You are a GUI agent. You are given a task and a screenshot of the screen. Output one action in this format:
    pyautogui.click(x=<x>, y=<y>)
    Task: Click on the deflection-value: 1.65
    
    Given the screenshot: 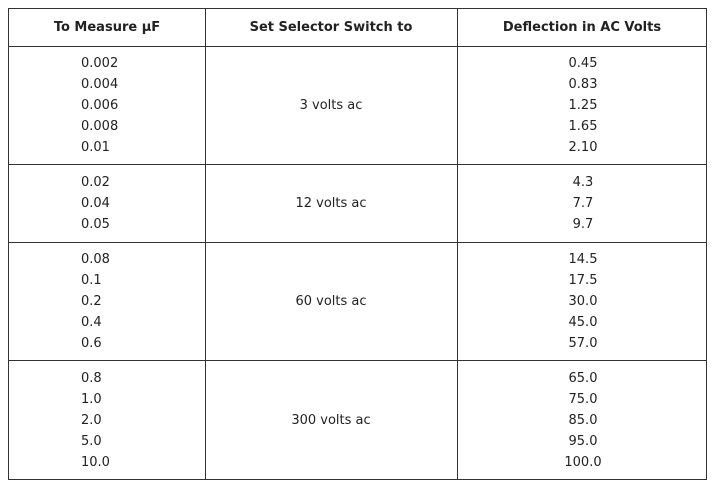 What is the action you would take?
    pyautogui.click(x=583, y=126)
    